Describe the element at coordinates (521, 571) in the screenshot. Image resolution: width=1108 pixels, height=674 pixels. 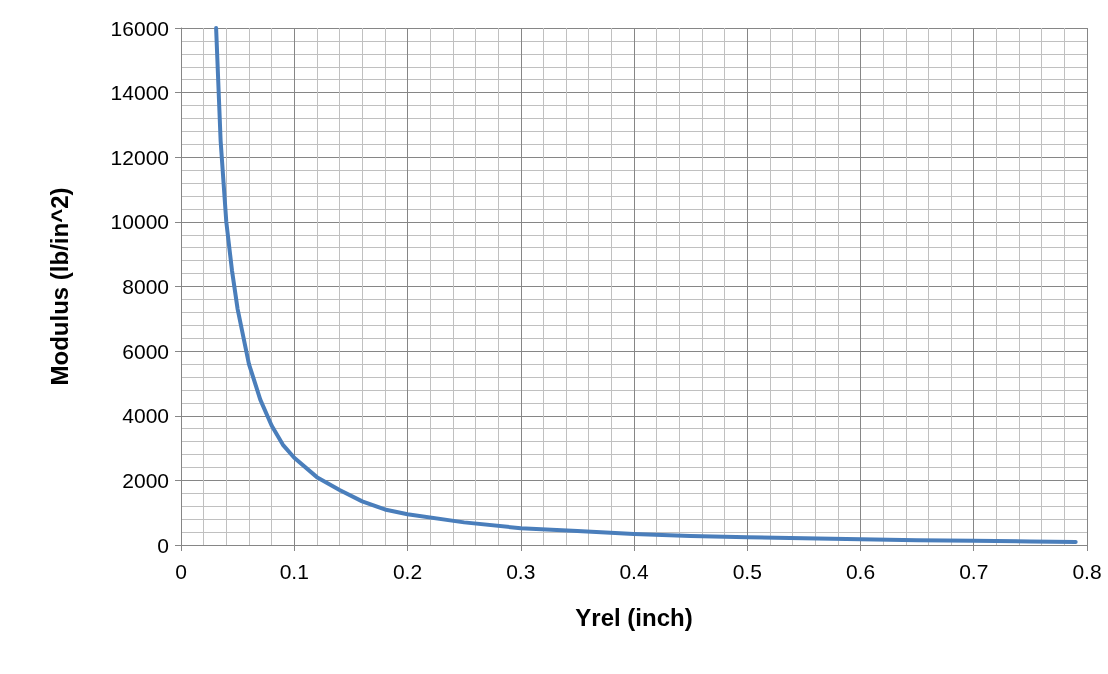
I see `x-tick-label: 0.3` at that location.